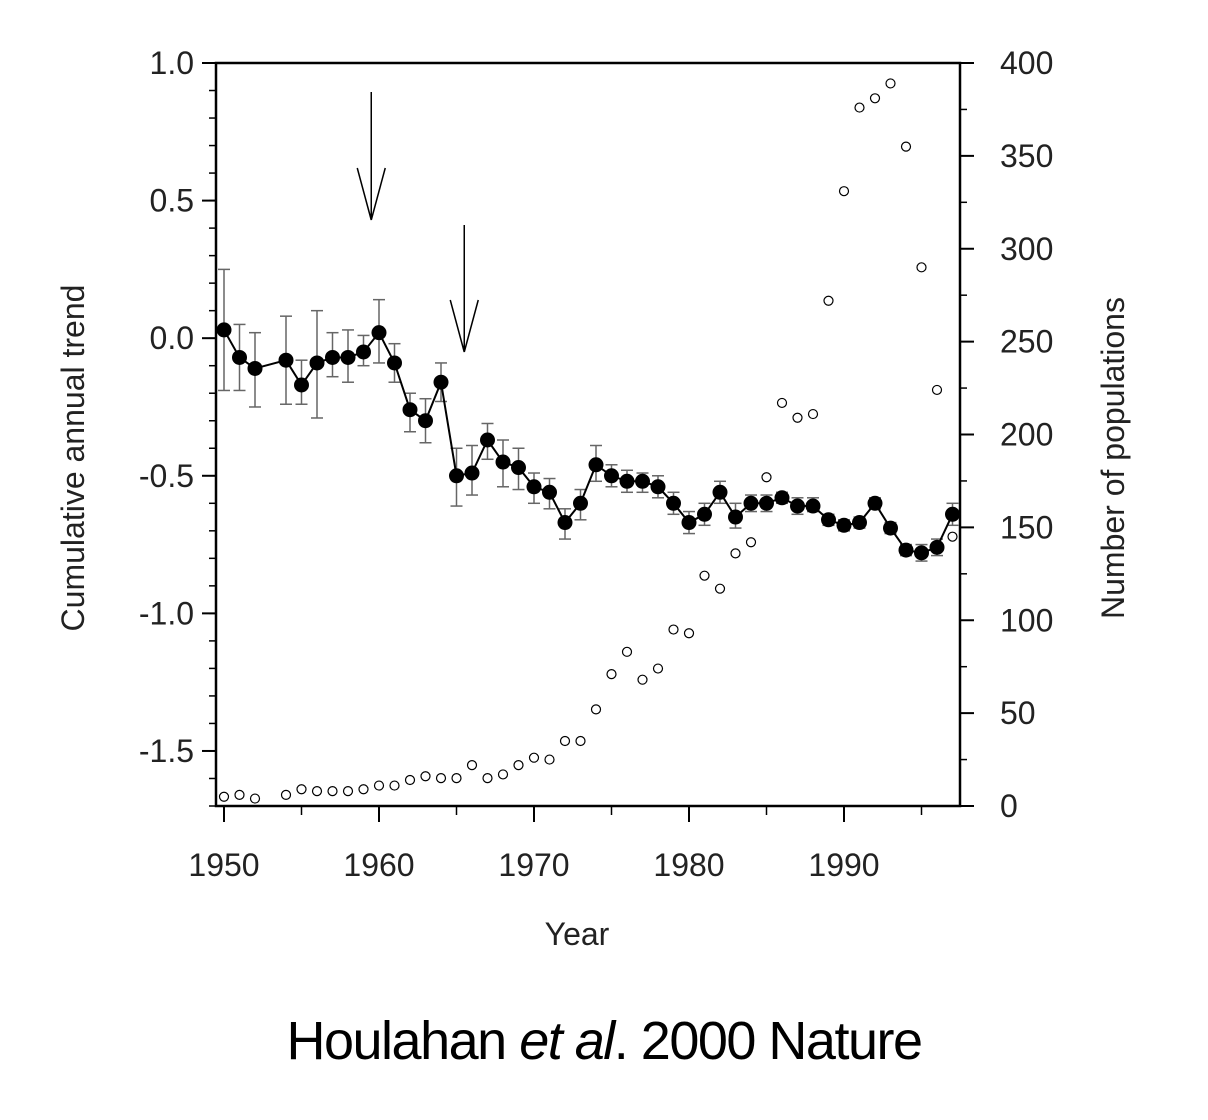 The height and width of the screenshot is (1120, 1208). I want to click on citation-caption: Houlahan et al. 2000 Nature, so click(604, 1041).